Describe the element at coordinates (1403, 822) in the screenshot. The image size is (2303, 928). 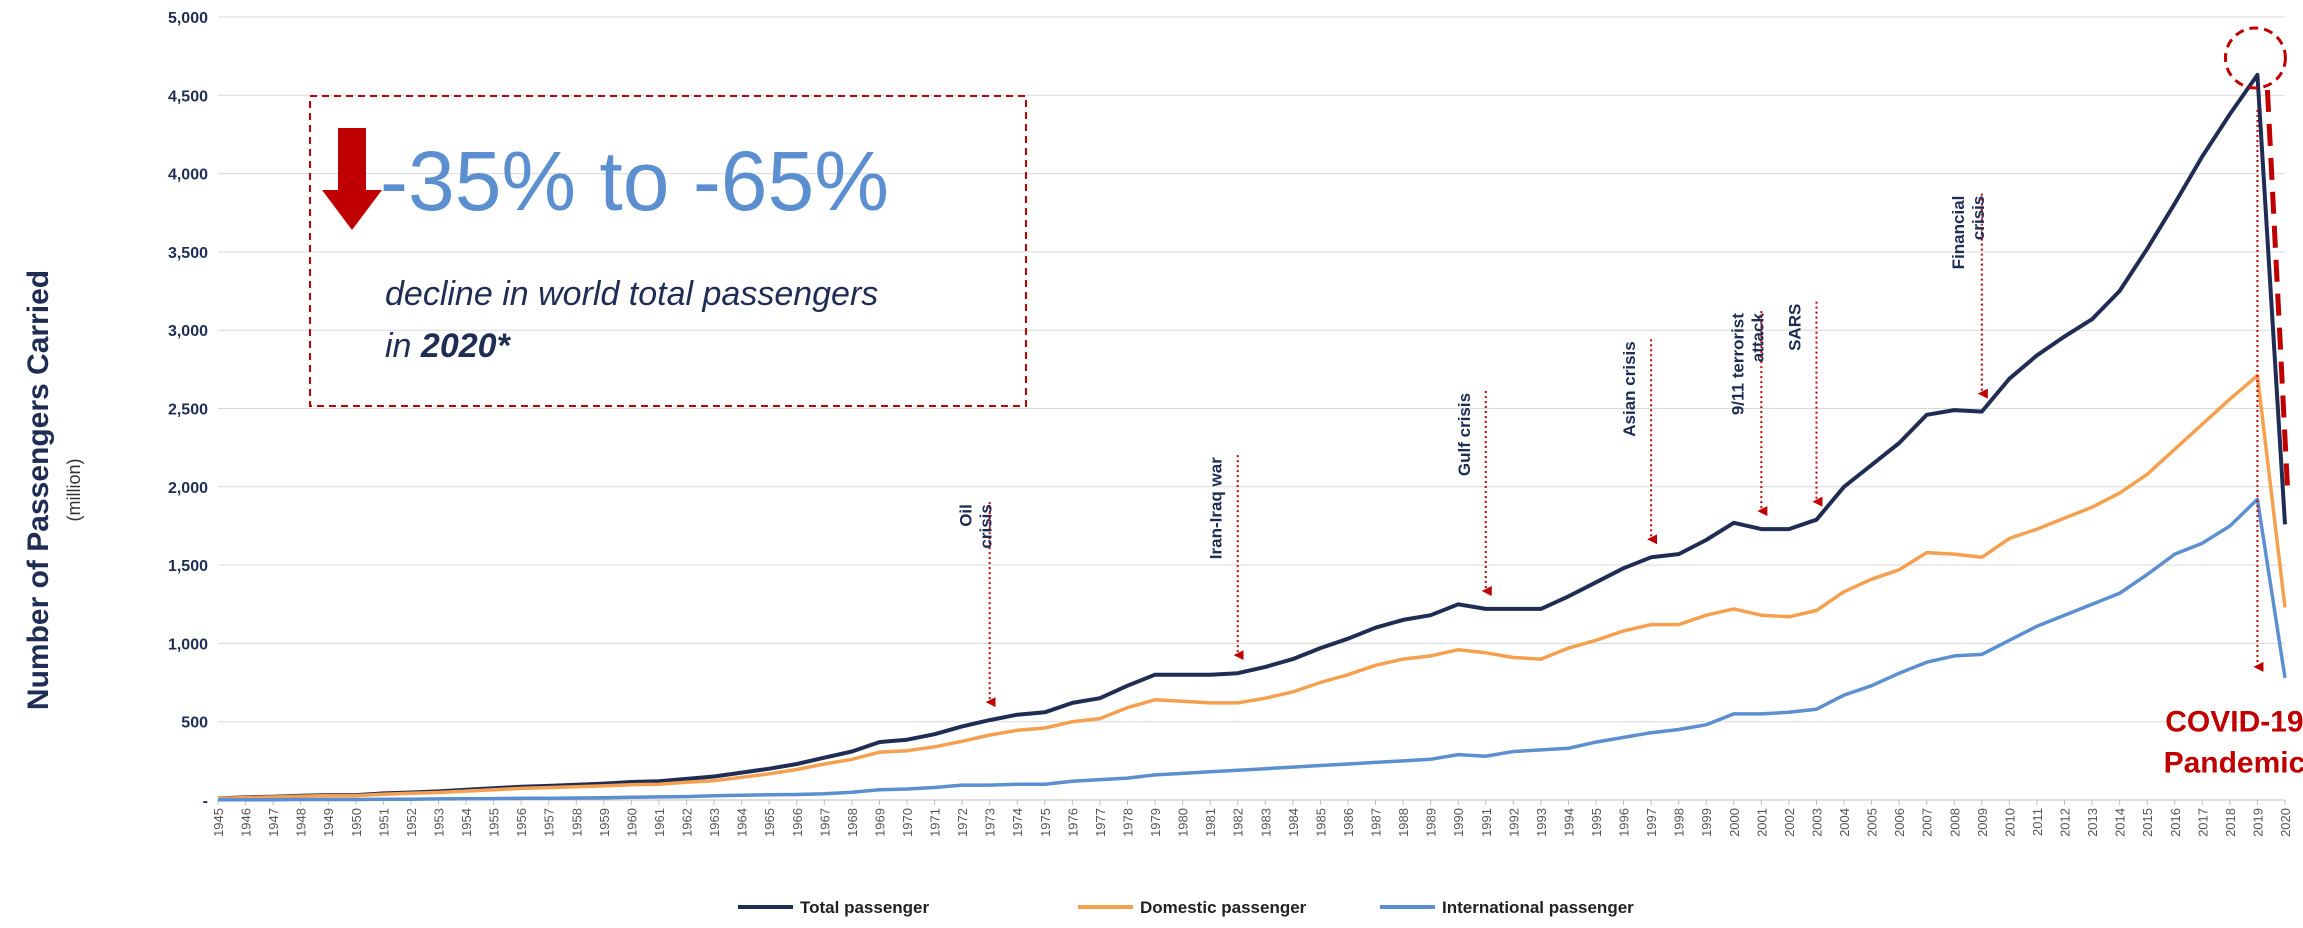
I see `x-tick-label: 1988` at that location.